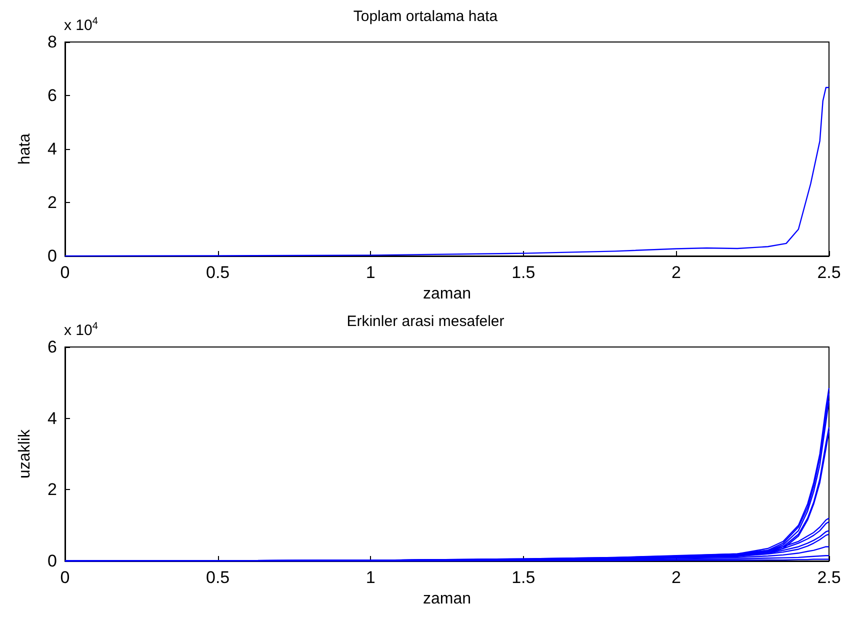  What do you see at coordinates (25, 453) in the screenshot?
I see `y-axis-title: uzaklik` at bounding box center [25, 453].